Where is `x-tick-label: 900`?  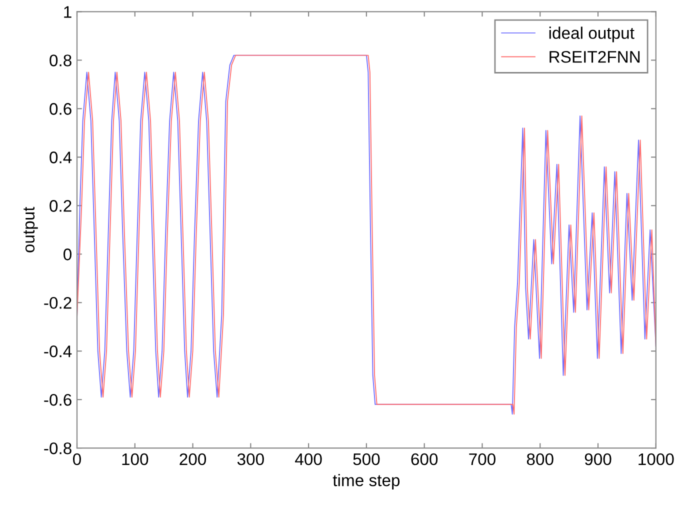
x-tick-label: 900 is located at coordinates (598, 459).